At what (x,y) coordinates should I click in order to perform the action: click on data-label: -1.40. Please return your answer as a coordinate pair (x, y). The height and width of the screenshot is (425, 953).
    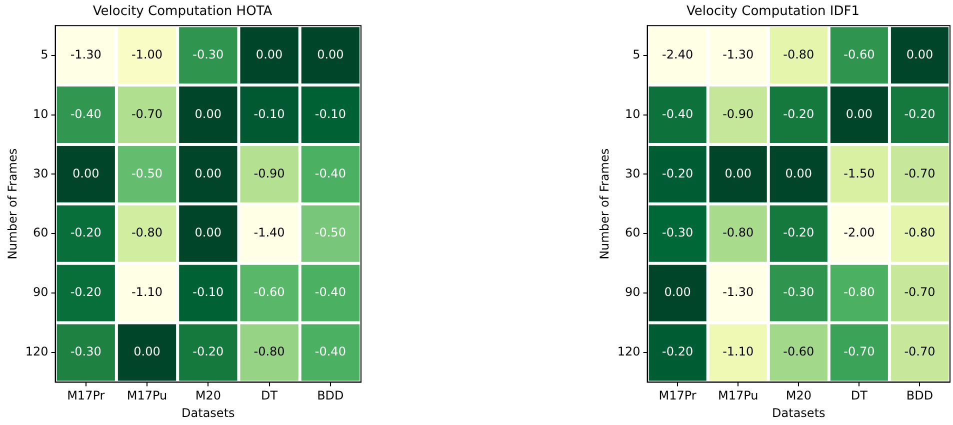
    Looking at the image, I should click on (269, 233).